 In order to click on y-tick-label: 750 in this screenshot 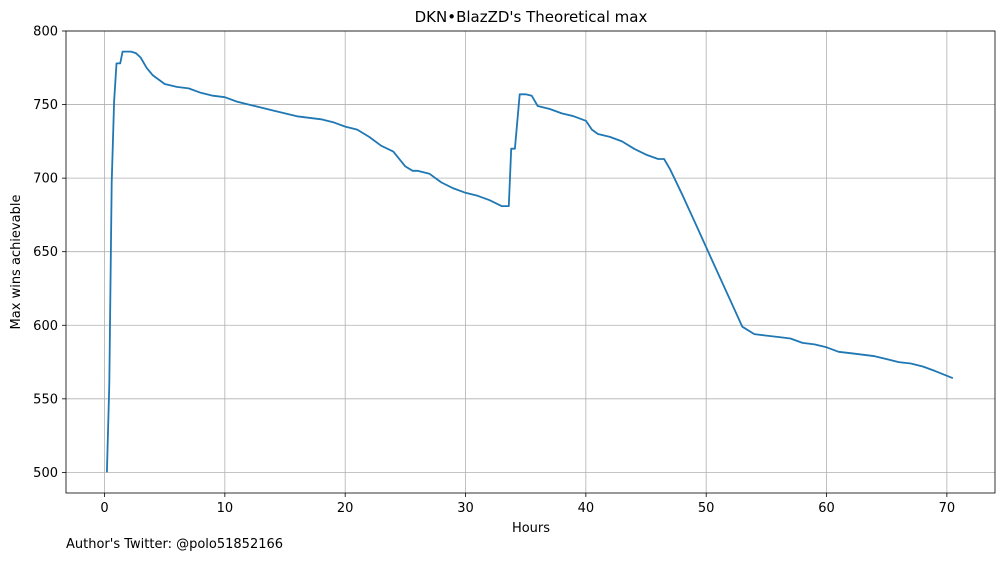, I will do `click(45, 105)`.